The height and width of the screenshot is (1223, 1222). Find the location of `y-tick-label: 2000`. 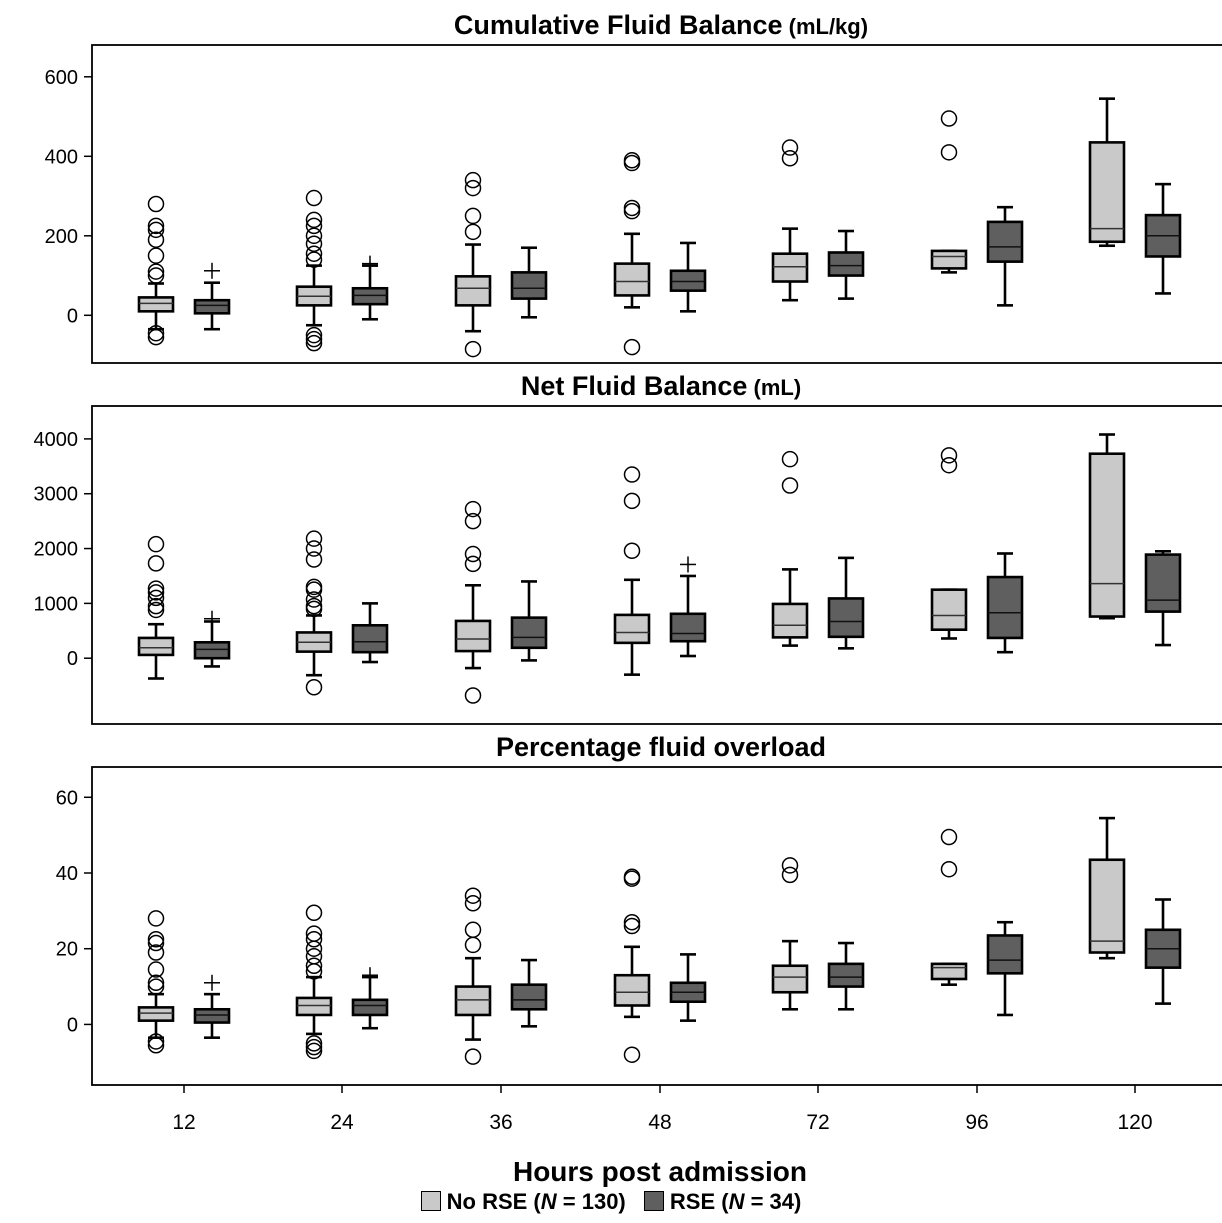

y-tick-label: 2000 is located at coordinates (56, 550).